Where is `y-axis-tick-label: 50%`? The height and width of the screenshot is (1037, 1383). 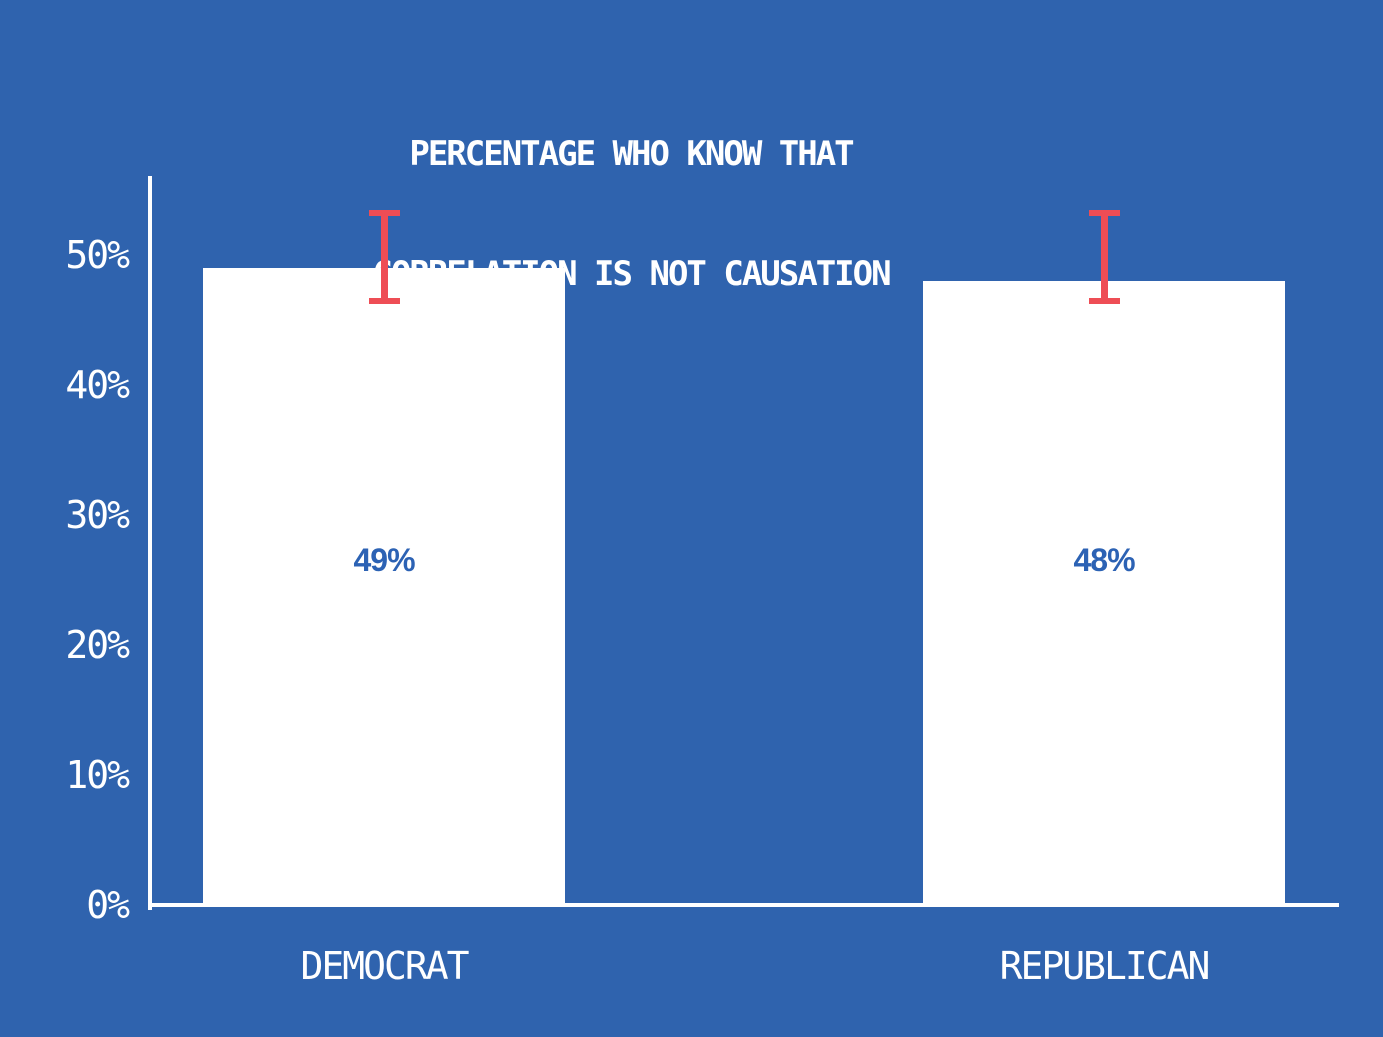
y-axis-tick-label: 50% is located at coordinates (97, 255).